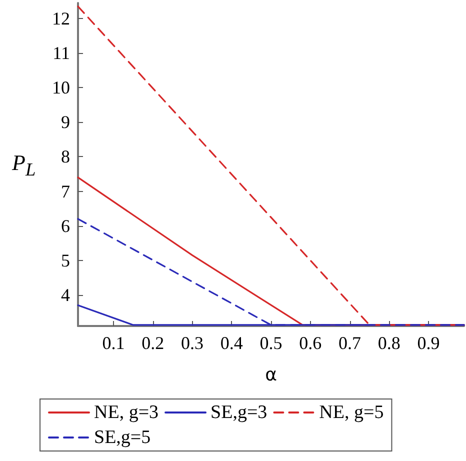  I want to click on y-tick-label: 12, so click(61, 18).